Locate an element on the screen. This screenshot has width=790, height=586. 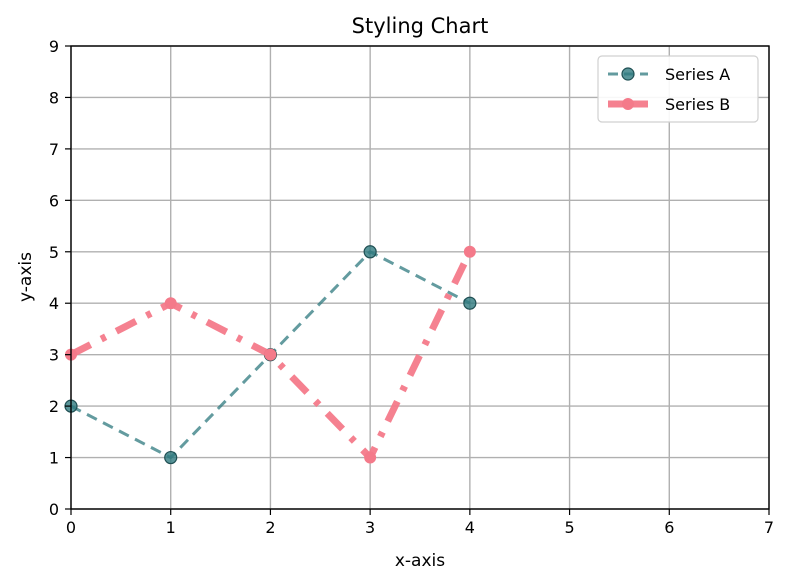
y-tick-label: 6 is located at coordinates (54, 200).